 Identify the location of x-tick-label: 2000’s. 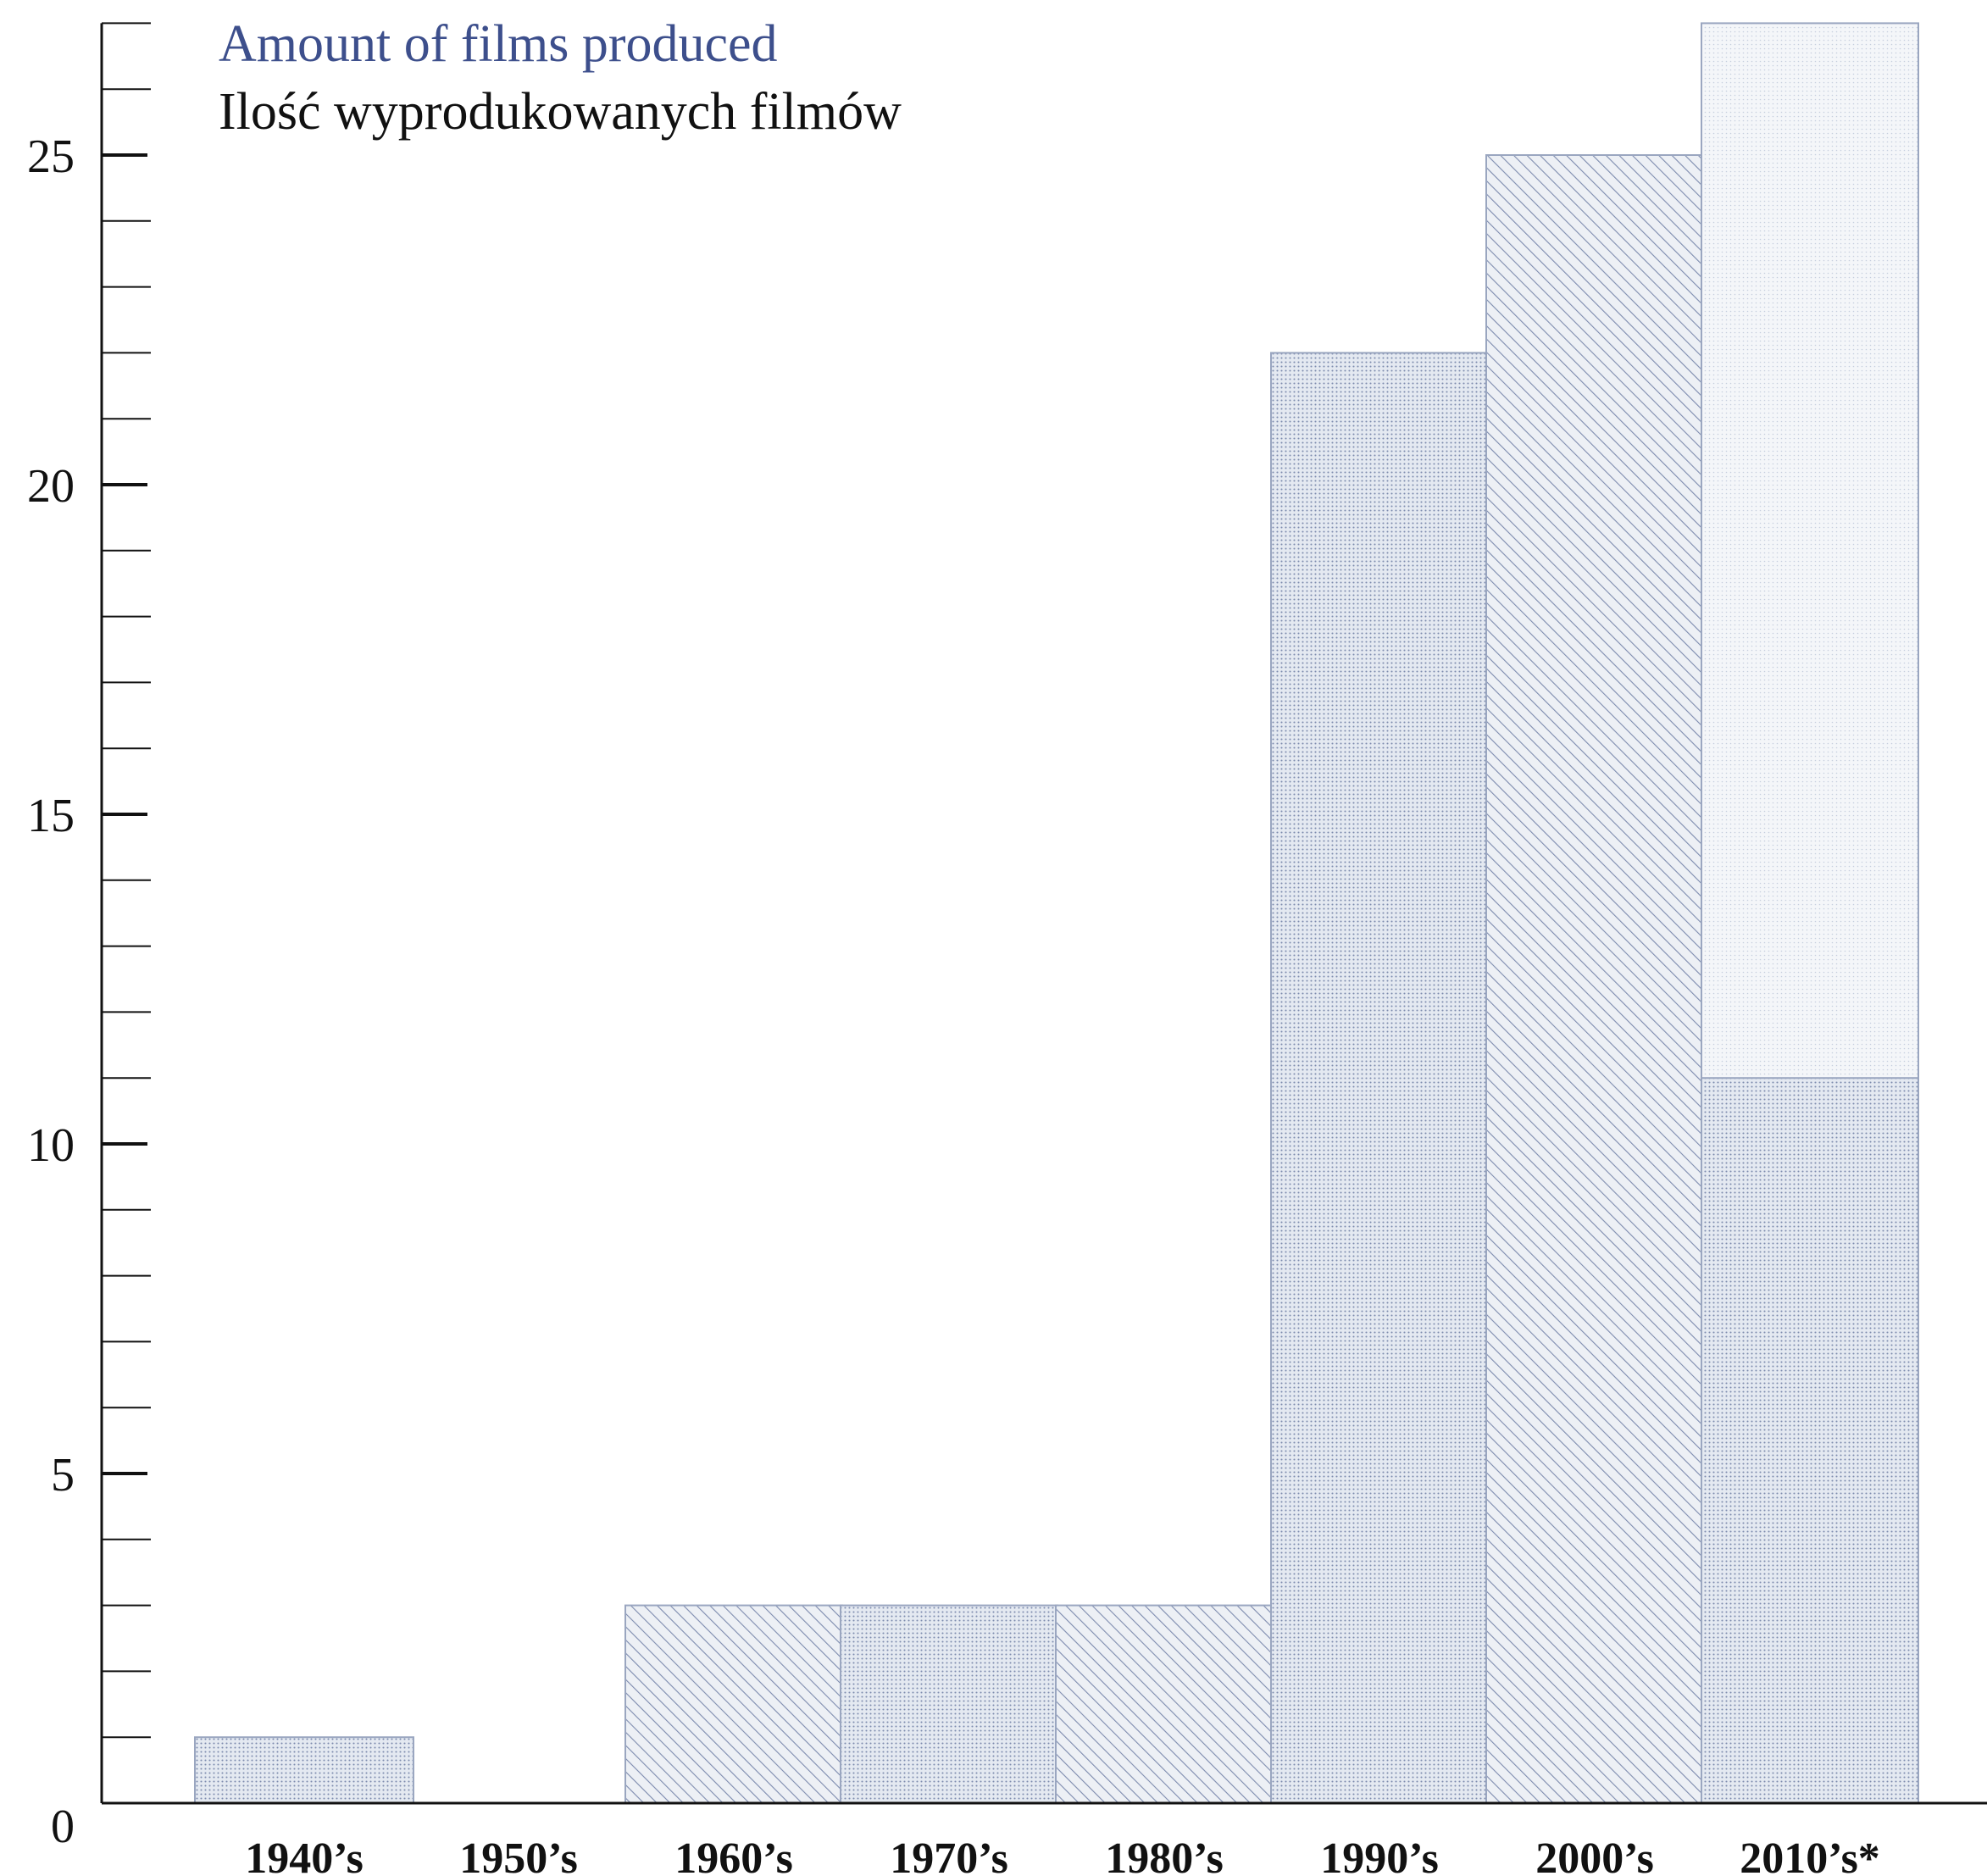
(1594, 1855).